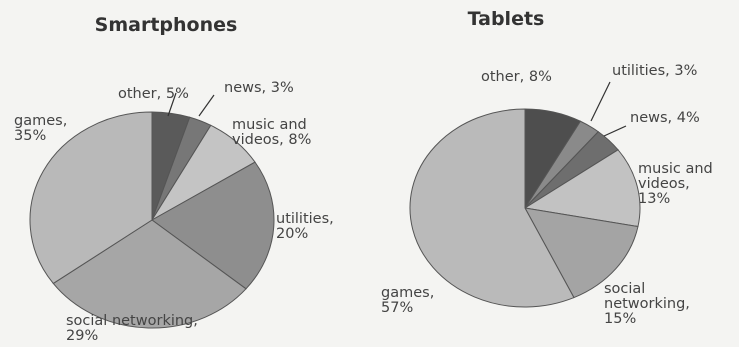 The height and width of the screenshot is (347, 739). I want to click on smartphones-label-news: news, 3%, so click(259, 88).